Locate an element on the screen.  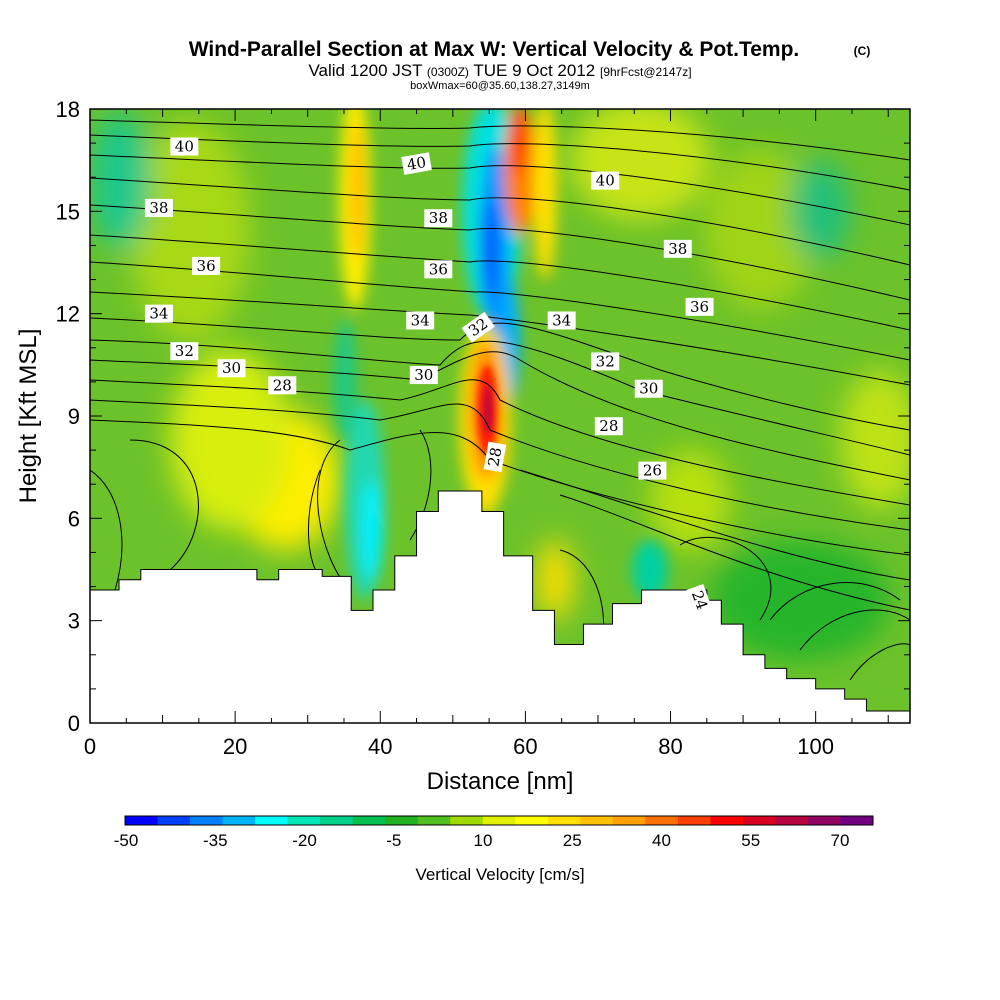
colorbar-tick-label: 55 is located at coordinates (750, 840).